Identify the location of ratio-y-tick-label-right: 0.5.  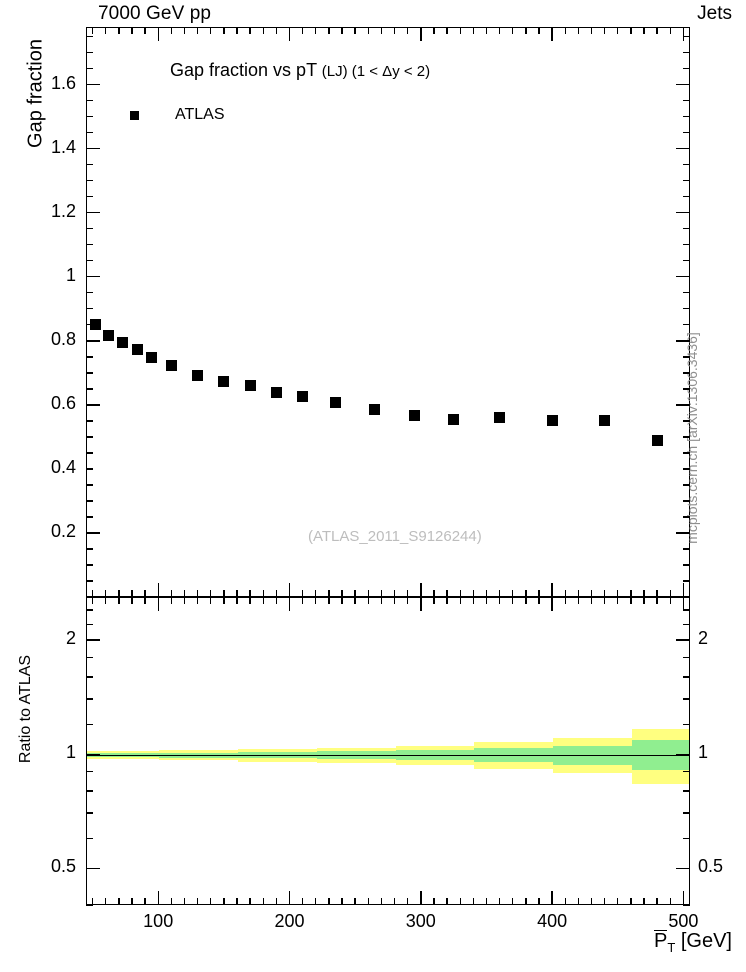
(711, 866).